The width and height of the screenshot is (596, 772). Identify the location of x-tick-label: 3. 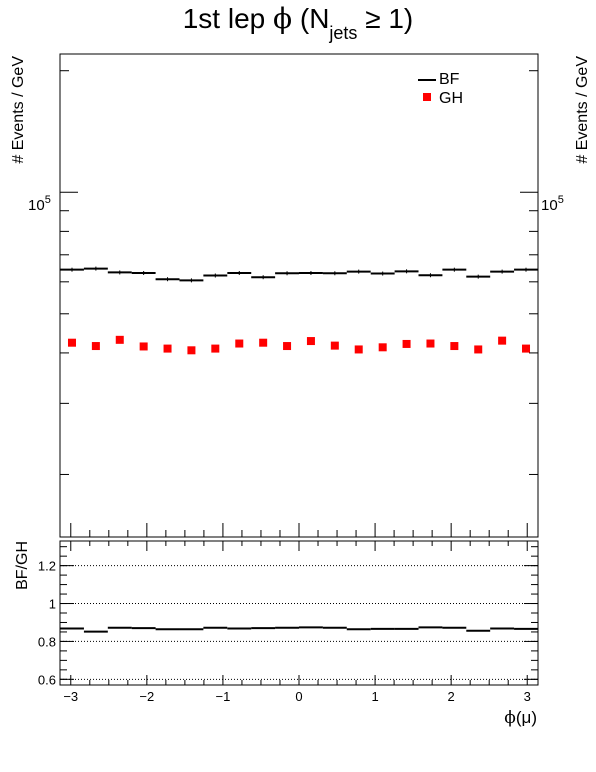
(527, 696).